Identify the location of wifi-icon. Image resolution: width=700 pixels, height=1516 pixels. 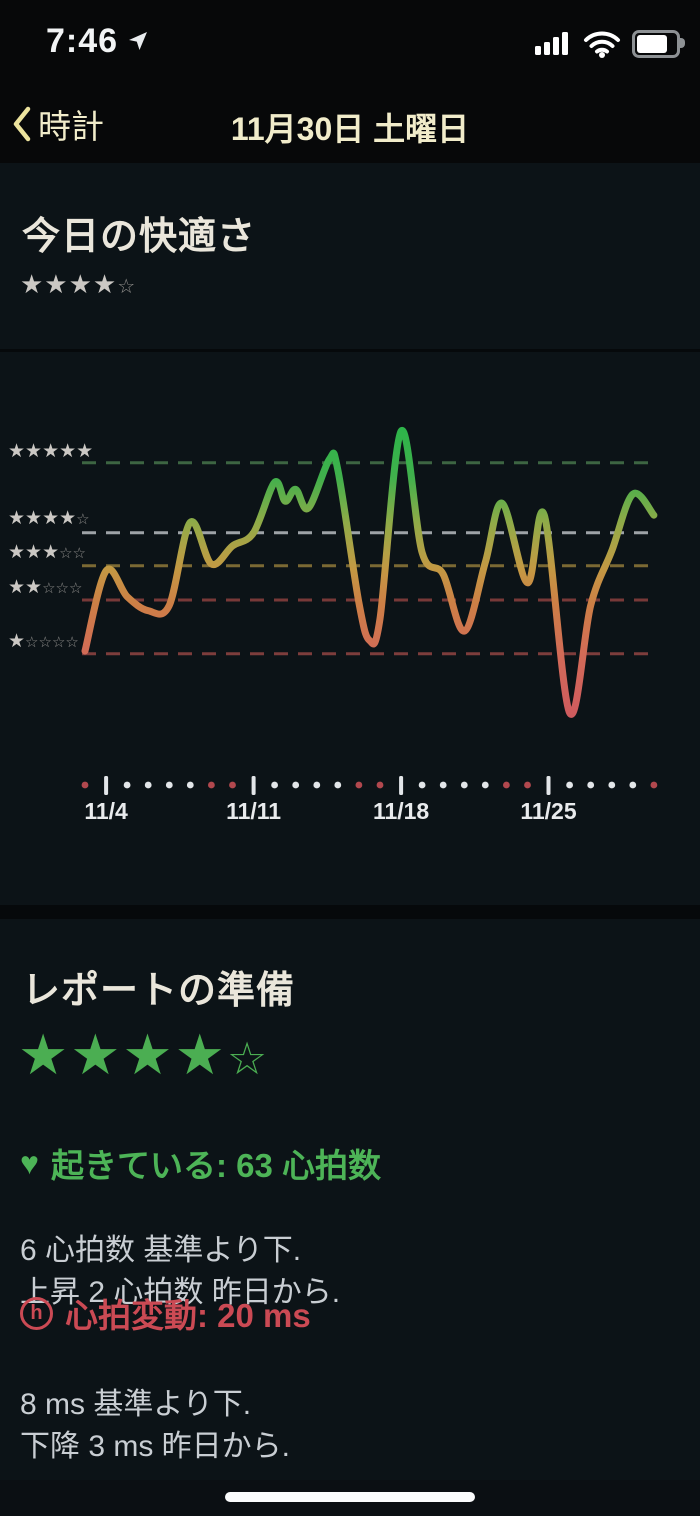
(602, 44).